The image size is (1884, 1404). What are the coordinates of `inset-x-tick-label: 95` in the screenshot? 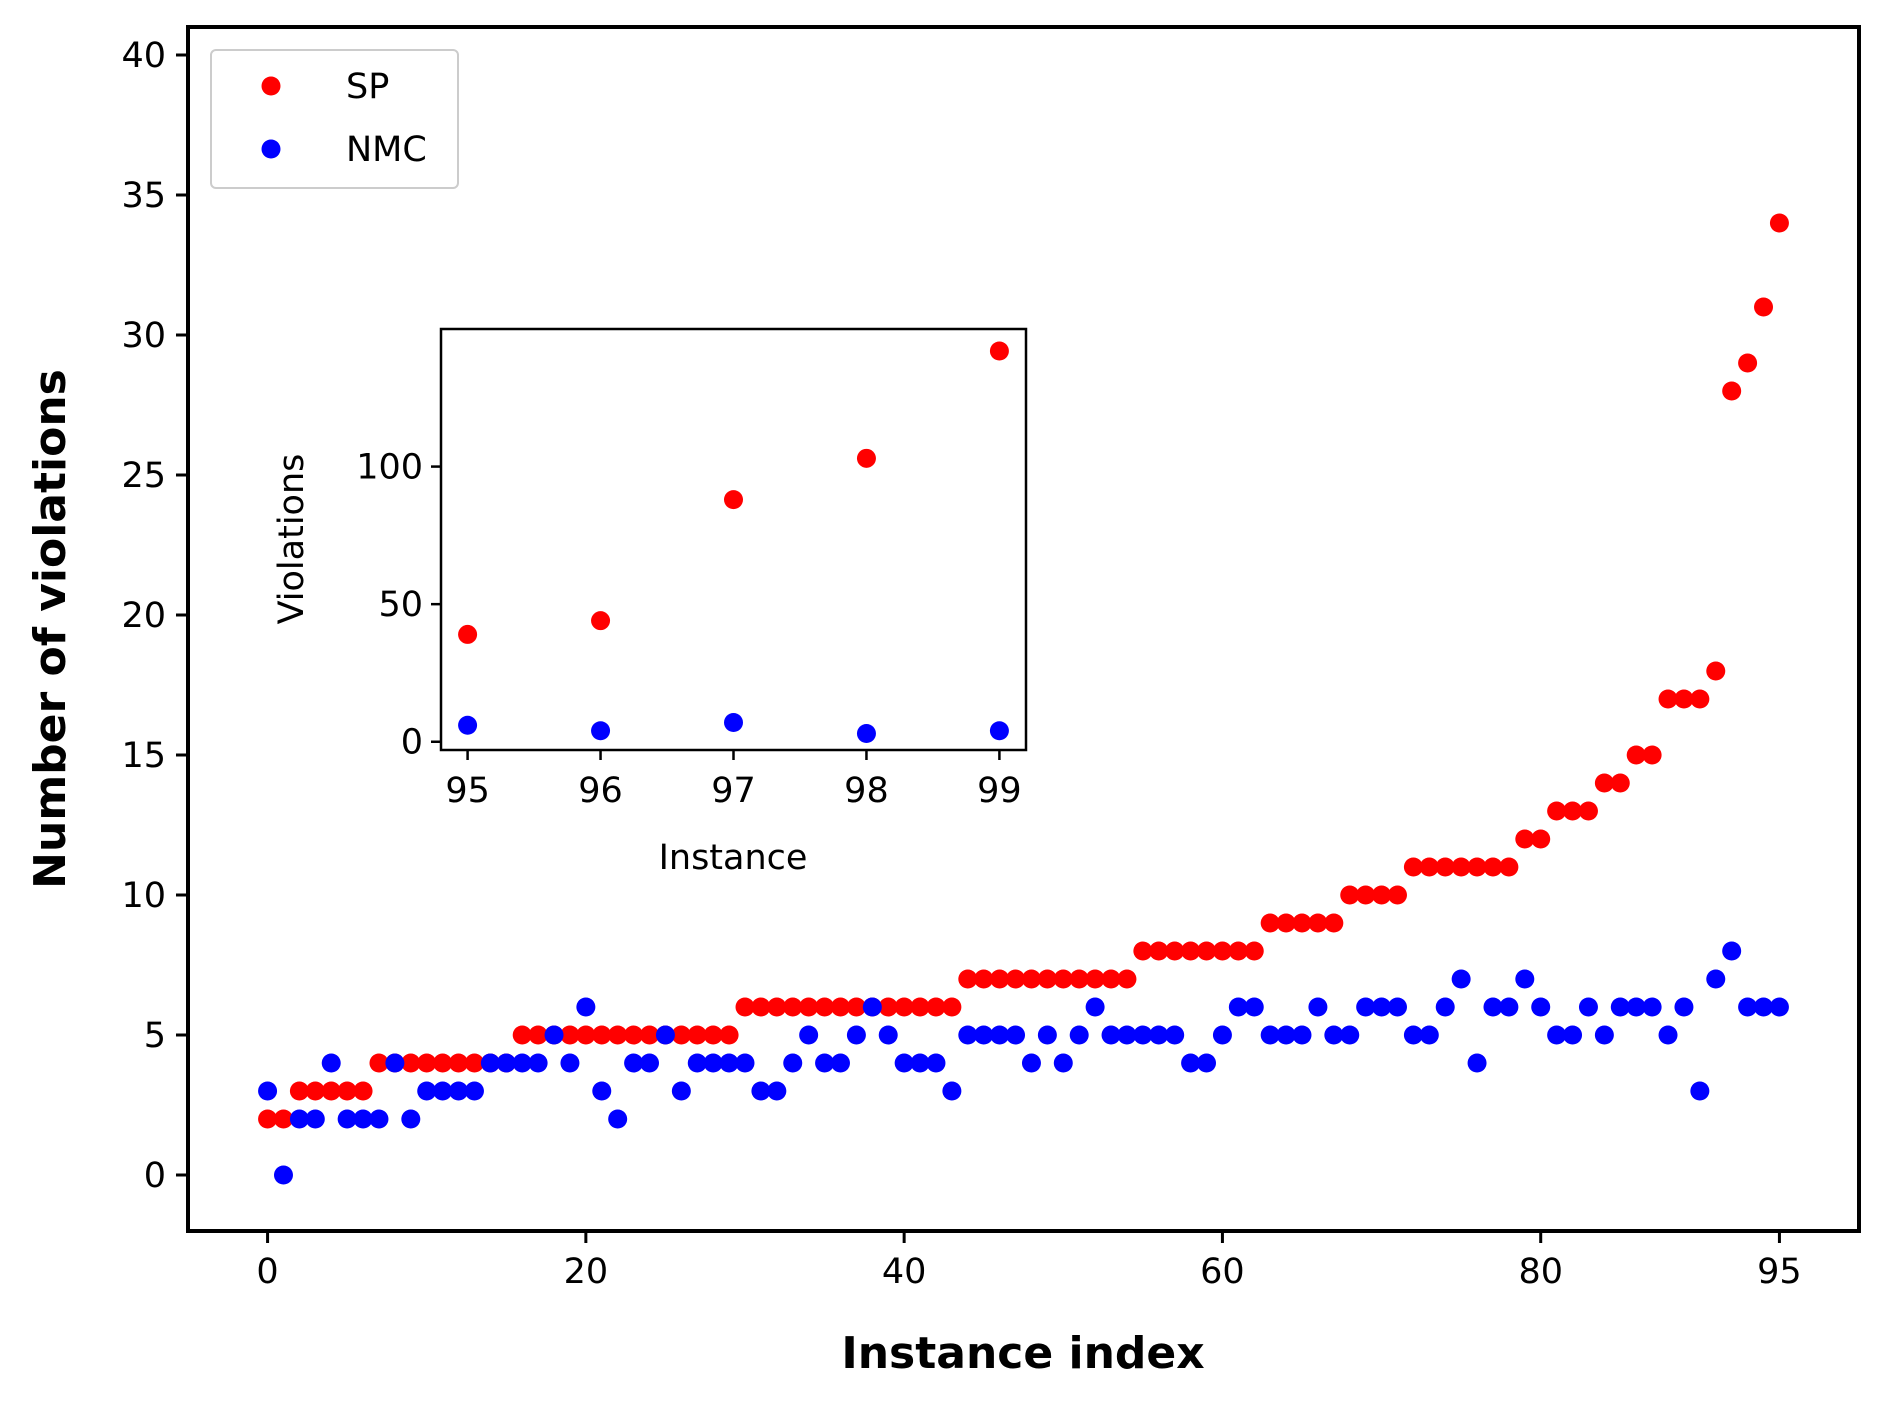 It's located at (467, 791).